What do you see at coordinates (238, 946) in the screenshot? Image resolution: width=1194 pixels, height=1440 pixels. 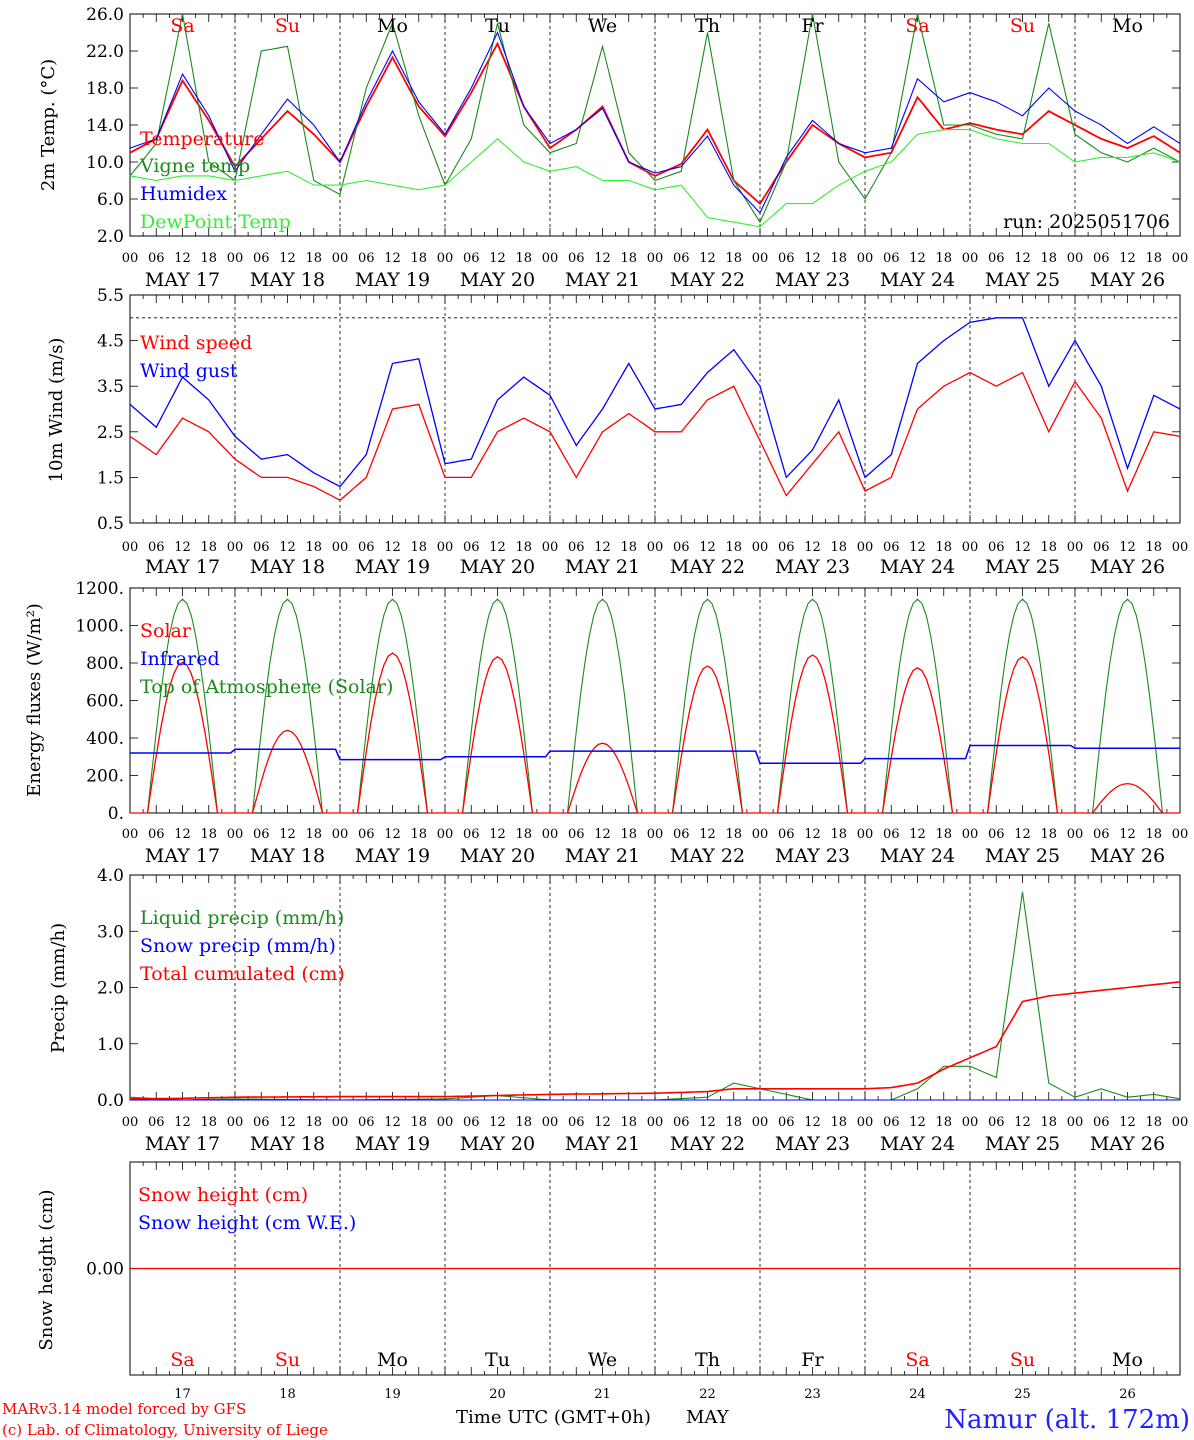 I see `legend-snow-precip: Snow precip (mm/h)` at bounding box center [238, 946].